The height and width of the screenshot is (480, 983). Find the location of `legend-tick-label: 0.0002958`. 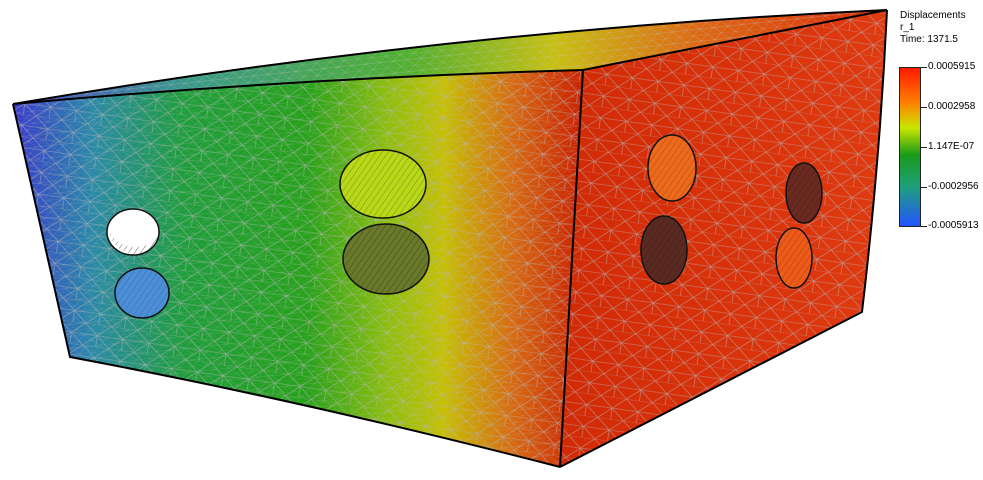

legend-tick-label: 0.0002958 is located at coordinates (952, 106).